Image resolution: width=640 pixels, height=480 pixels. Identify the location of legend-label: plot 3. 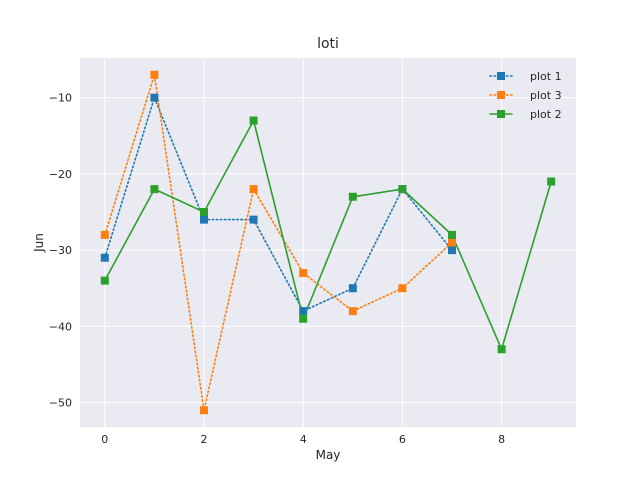
(546, 95).